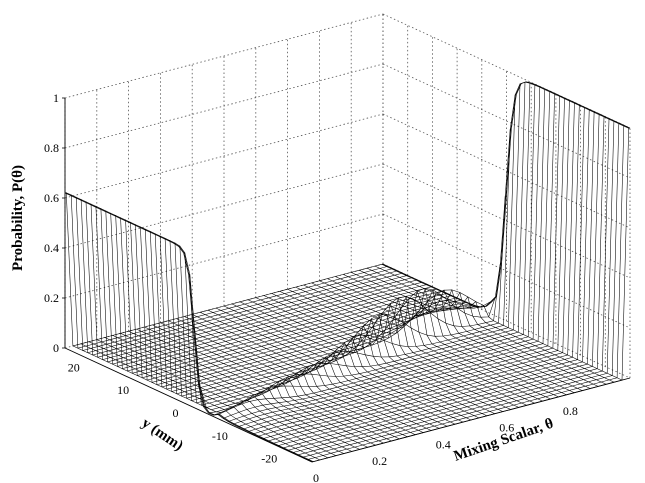 The height and width of the screenshot is (483, 645). Describe the element at coordinates (316, 477) in the screenshot. I see `x-tick-label: 0` at that location.